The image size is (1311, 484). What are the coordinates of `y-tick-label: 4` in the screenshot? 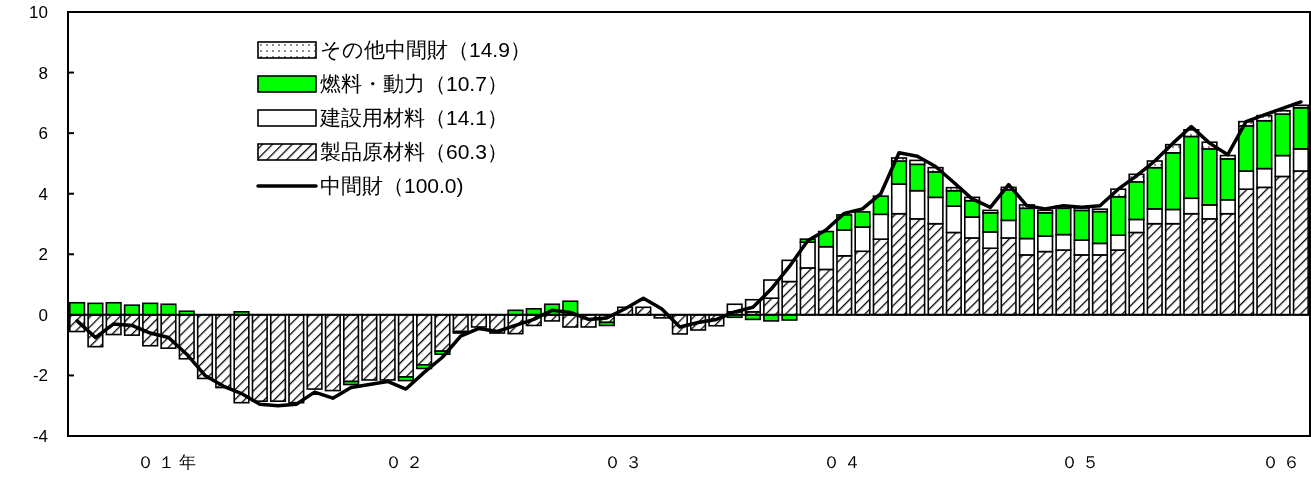 It's located at (43, 194).